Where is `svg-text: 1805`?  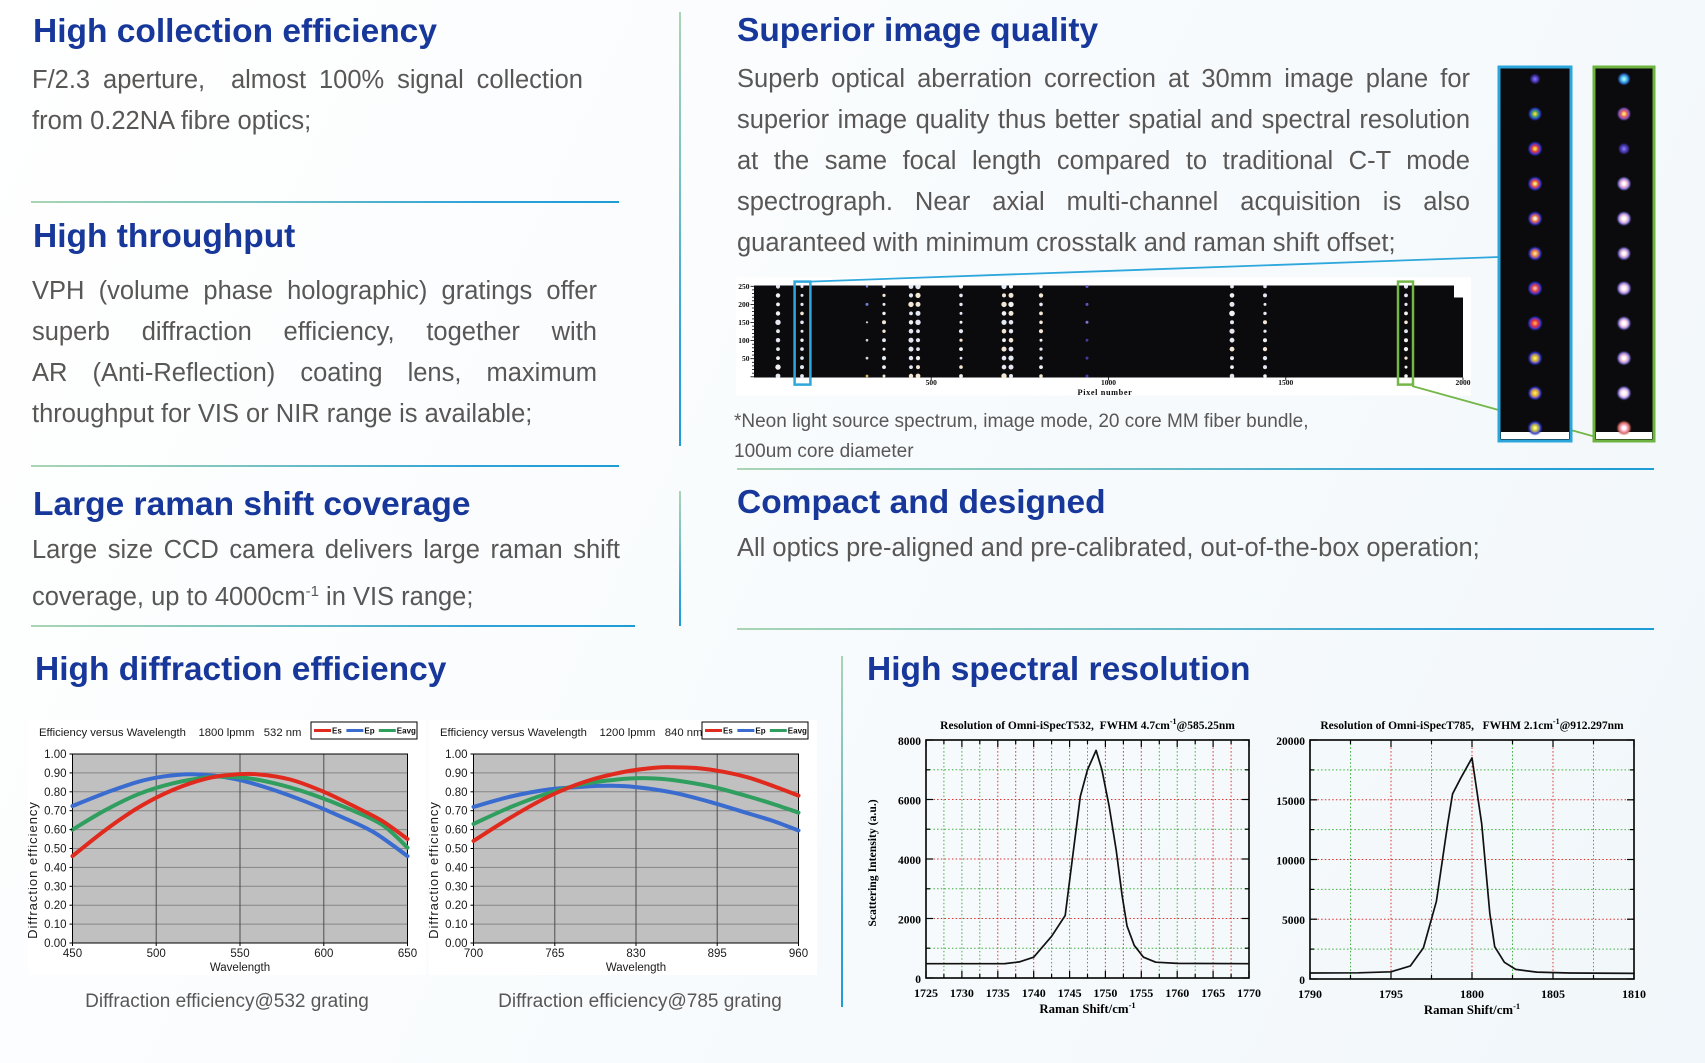
svg-text: 1805 is located at coordinates (1553, 994).